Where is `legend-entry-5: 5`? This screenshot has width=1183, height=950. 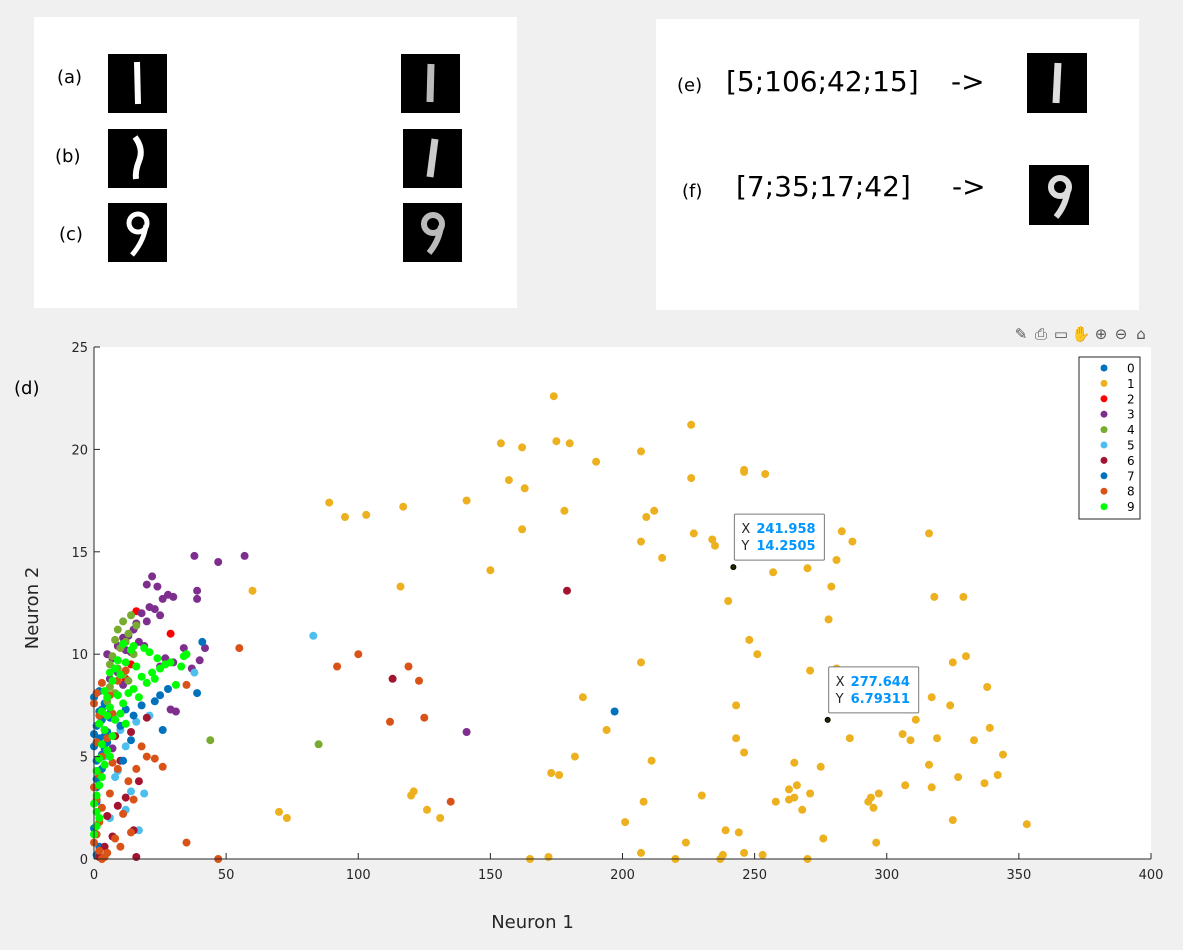 legend-entry-5: 5 is located at coordinates (1131, 446).